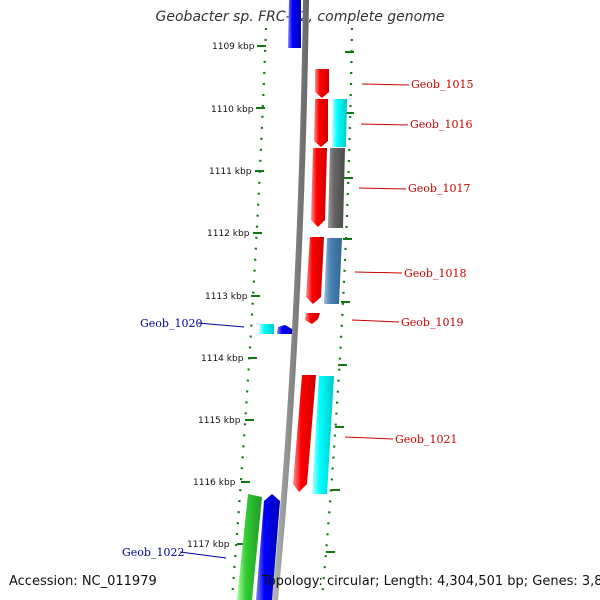  Describe the element at coordinates (219, 421) in the screenshot. I see `tick-label: 1115 kbp` at that location.